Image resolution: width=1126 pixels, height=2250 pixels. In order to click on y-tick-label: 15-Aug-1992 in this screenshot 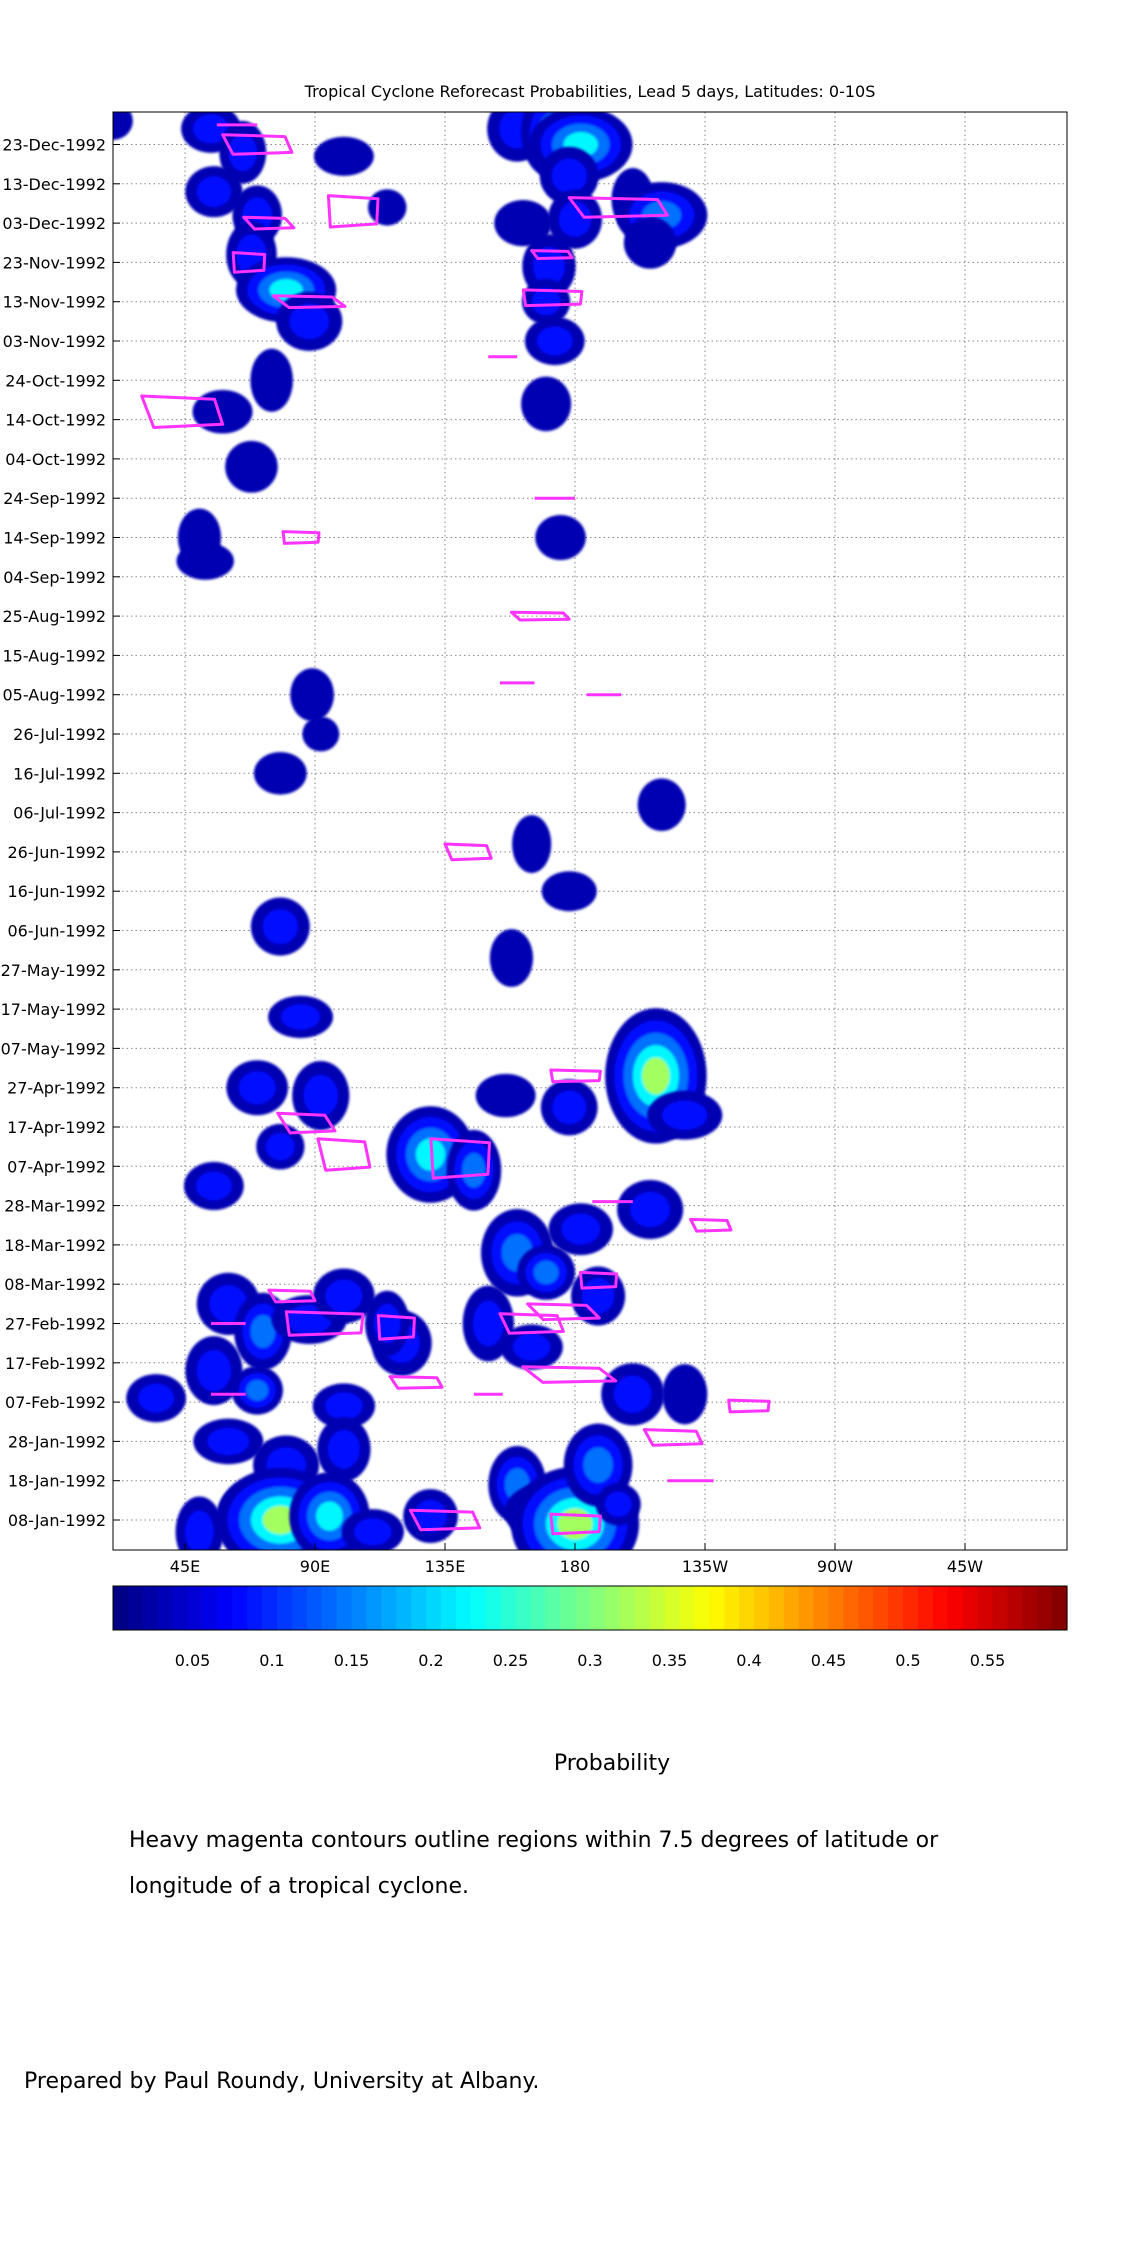, I will do `click(54, 655)`.